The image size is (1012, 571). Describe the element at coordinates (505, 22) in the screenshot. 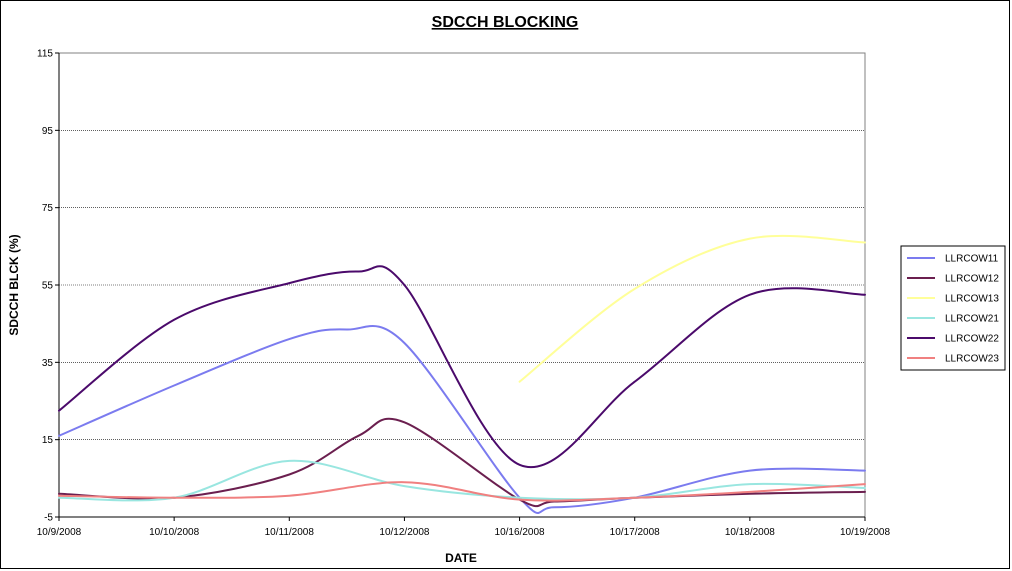

I see `chart-title: SDCCH BLOCKING` at that location.